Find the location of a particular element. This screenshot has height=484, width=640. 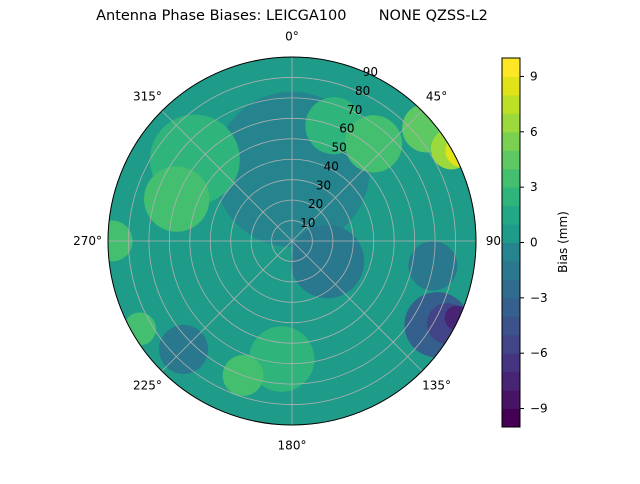

r-tick-label: 60 is located at coordinates (346, 129).